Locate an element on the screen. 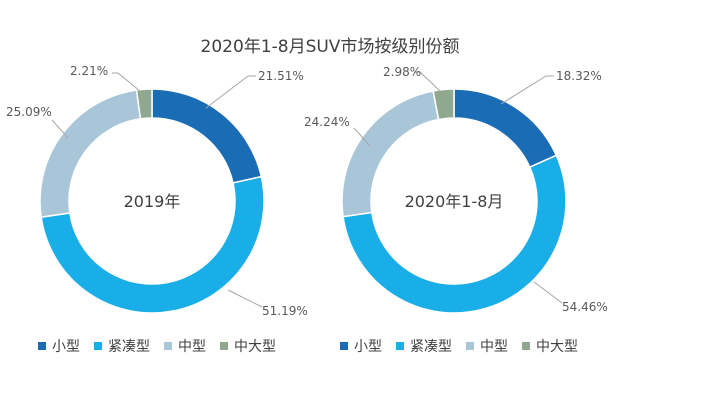  legend-label-0-1: 紧凑型 is located at coordinates (129, 347).